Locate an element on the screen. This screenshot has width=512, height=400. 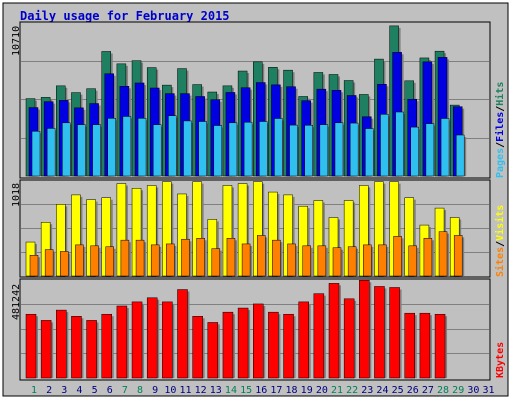
day-label-4: 4 is located at coordinates (79, 390).